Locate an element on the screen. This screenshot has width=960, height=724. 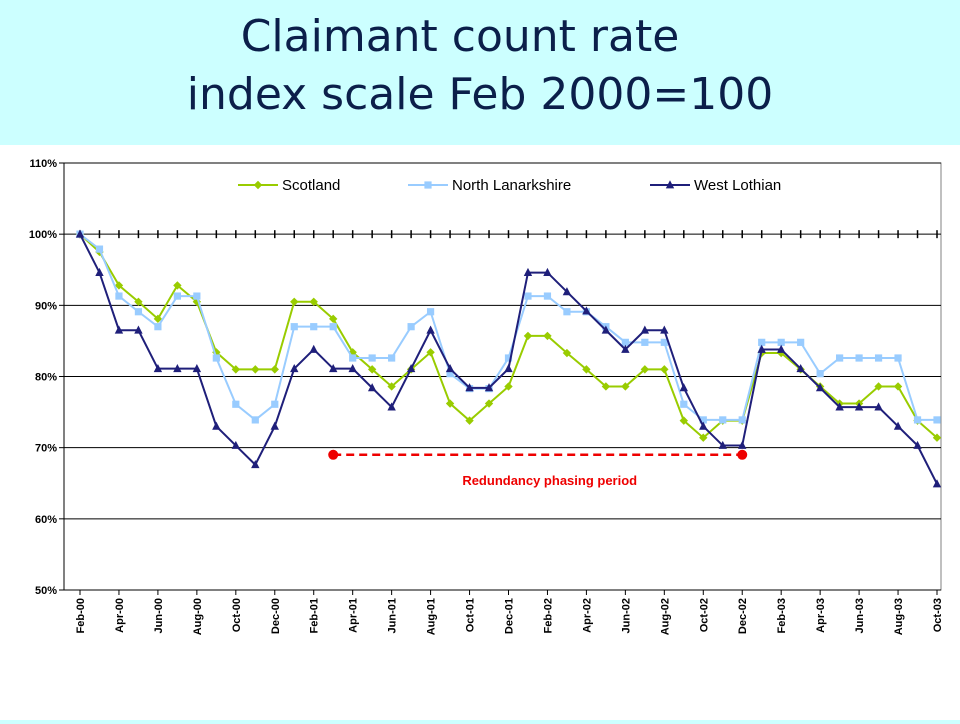
x-tick-label: Dec-02 is located at coordinates (743, 616).